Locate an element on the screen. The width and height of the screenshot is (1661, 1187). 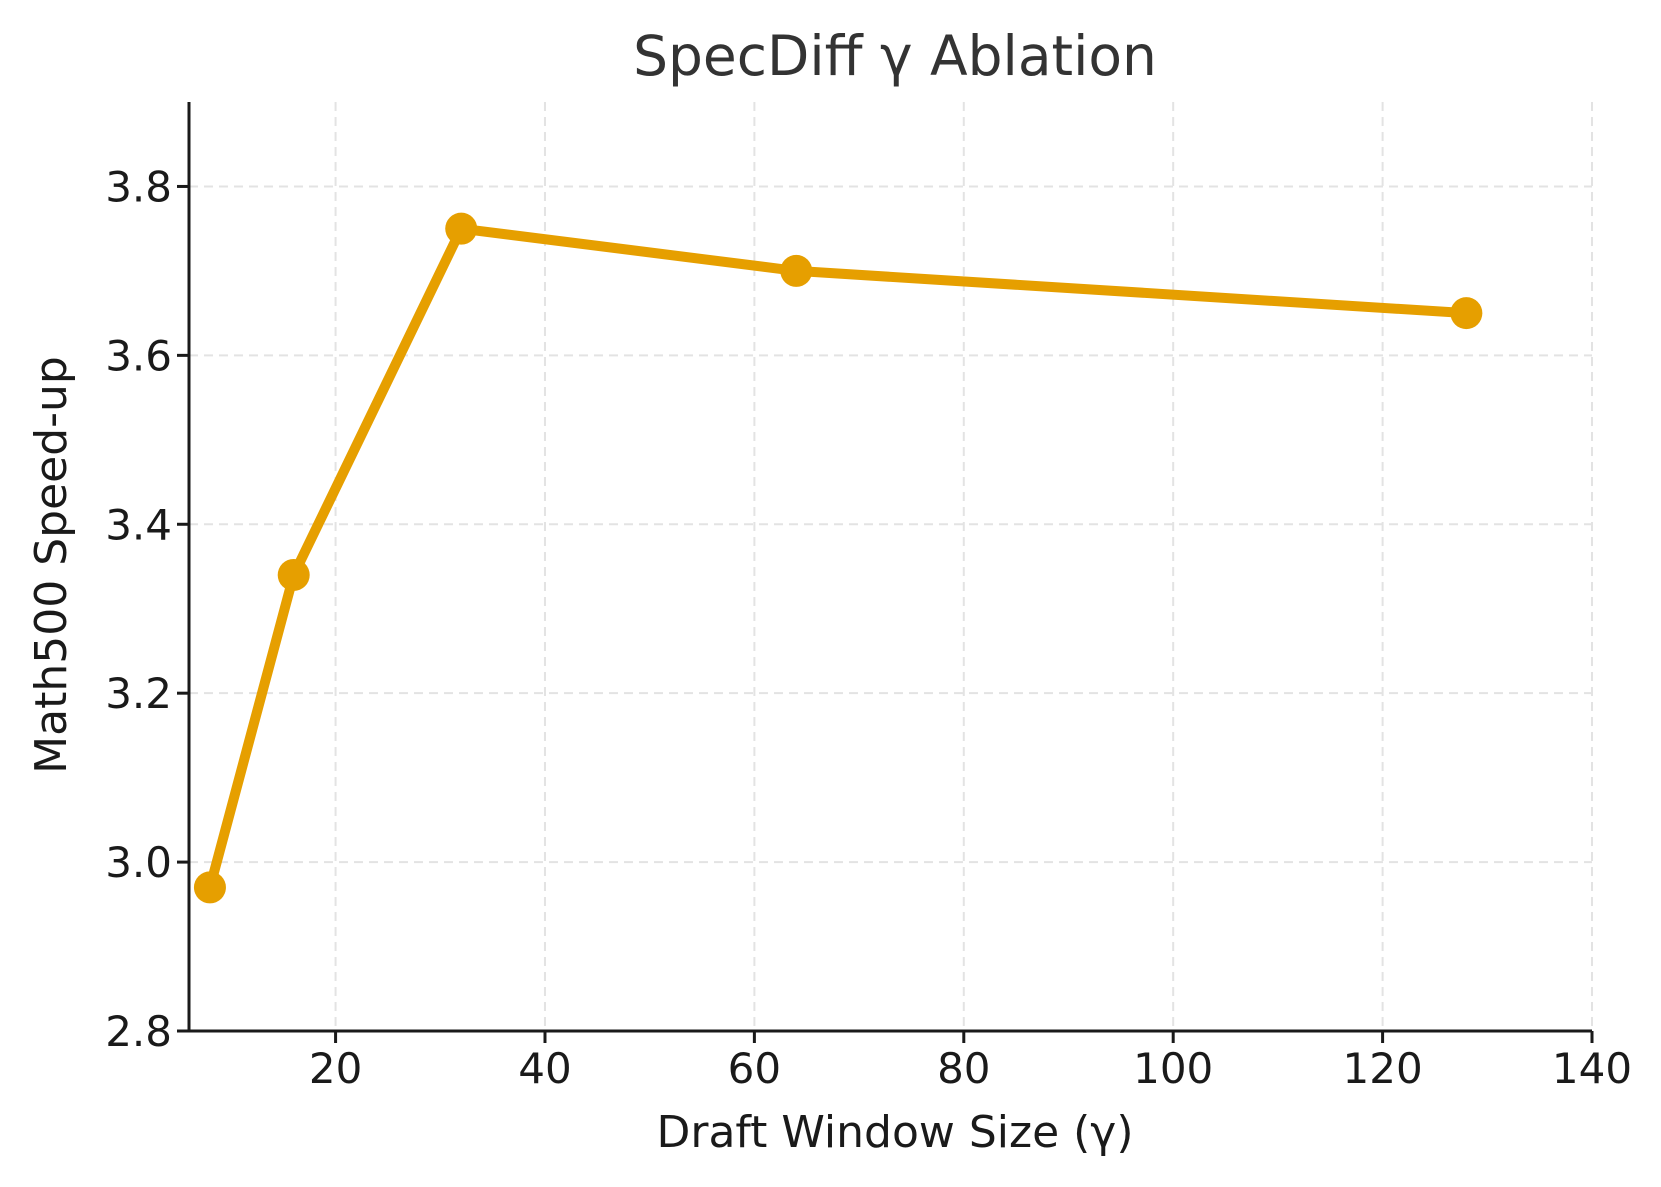
y-tick-label: 3.4 is located at coordinates (138, 524).